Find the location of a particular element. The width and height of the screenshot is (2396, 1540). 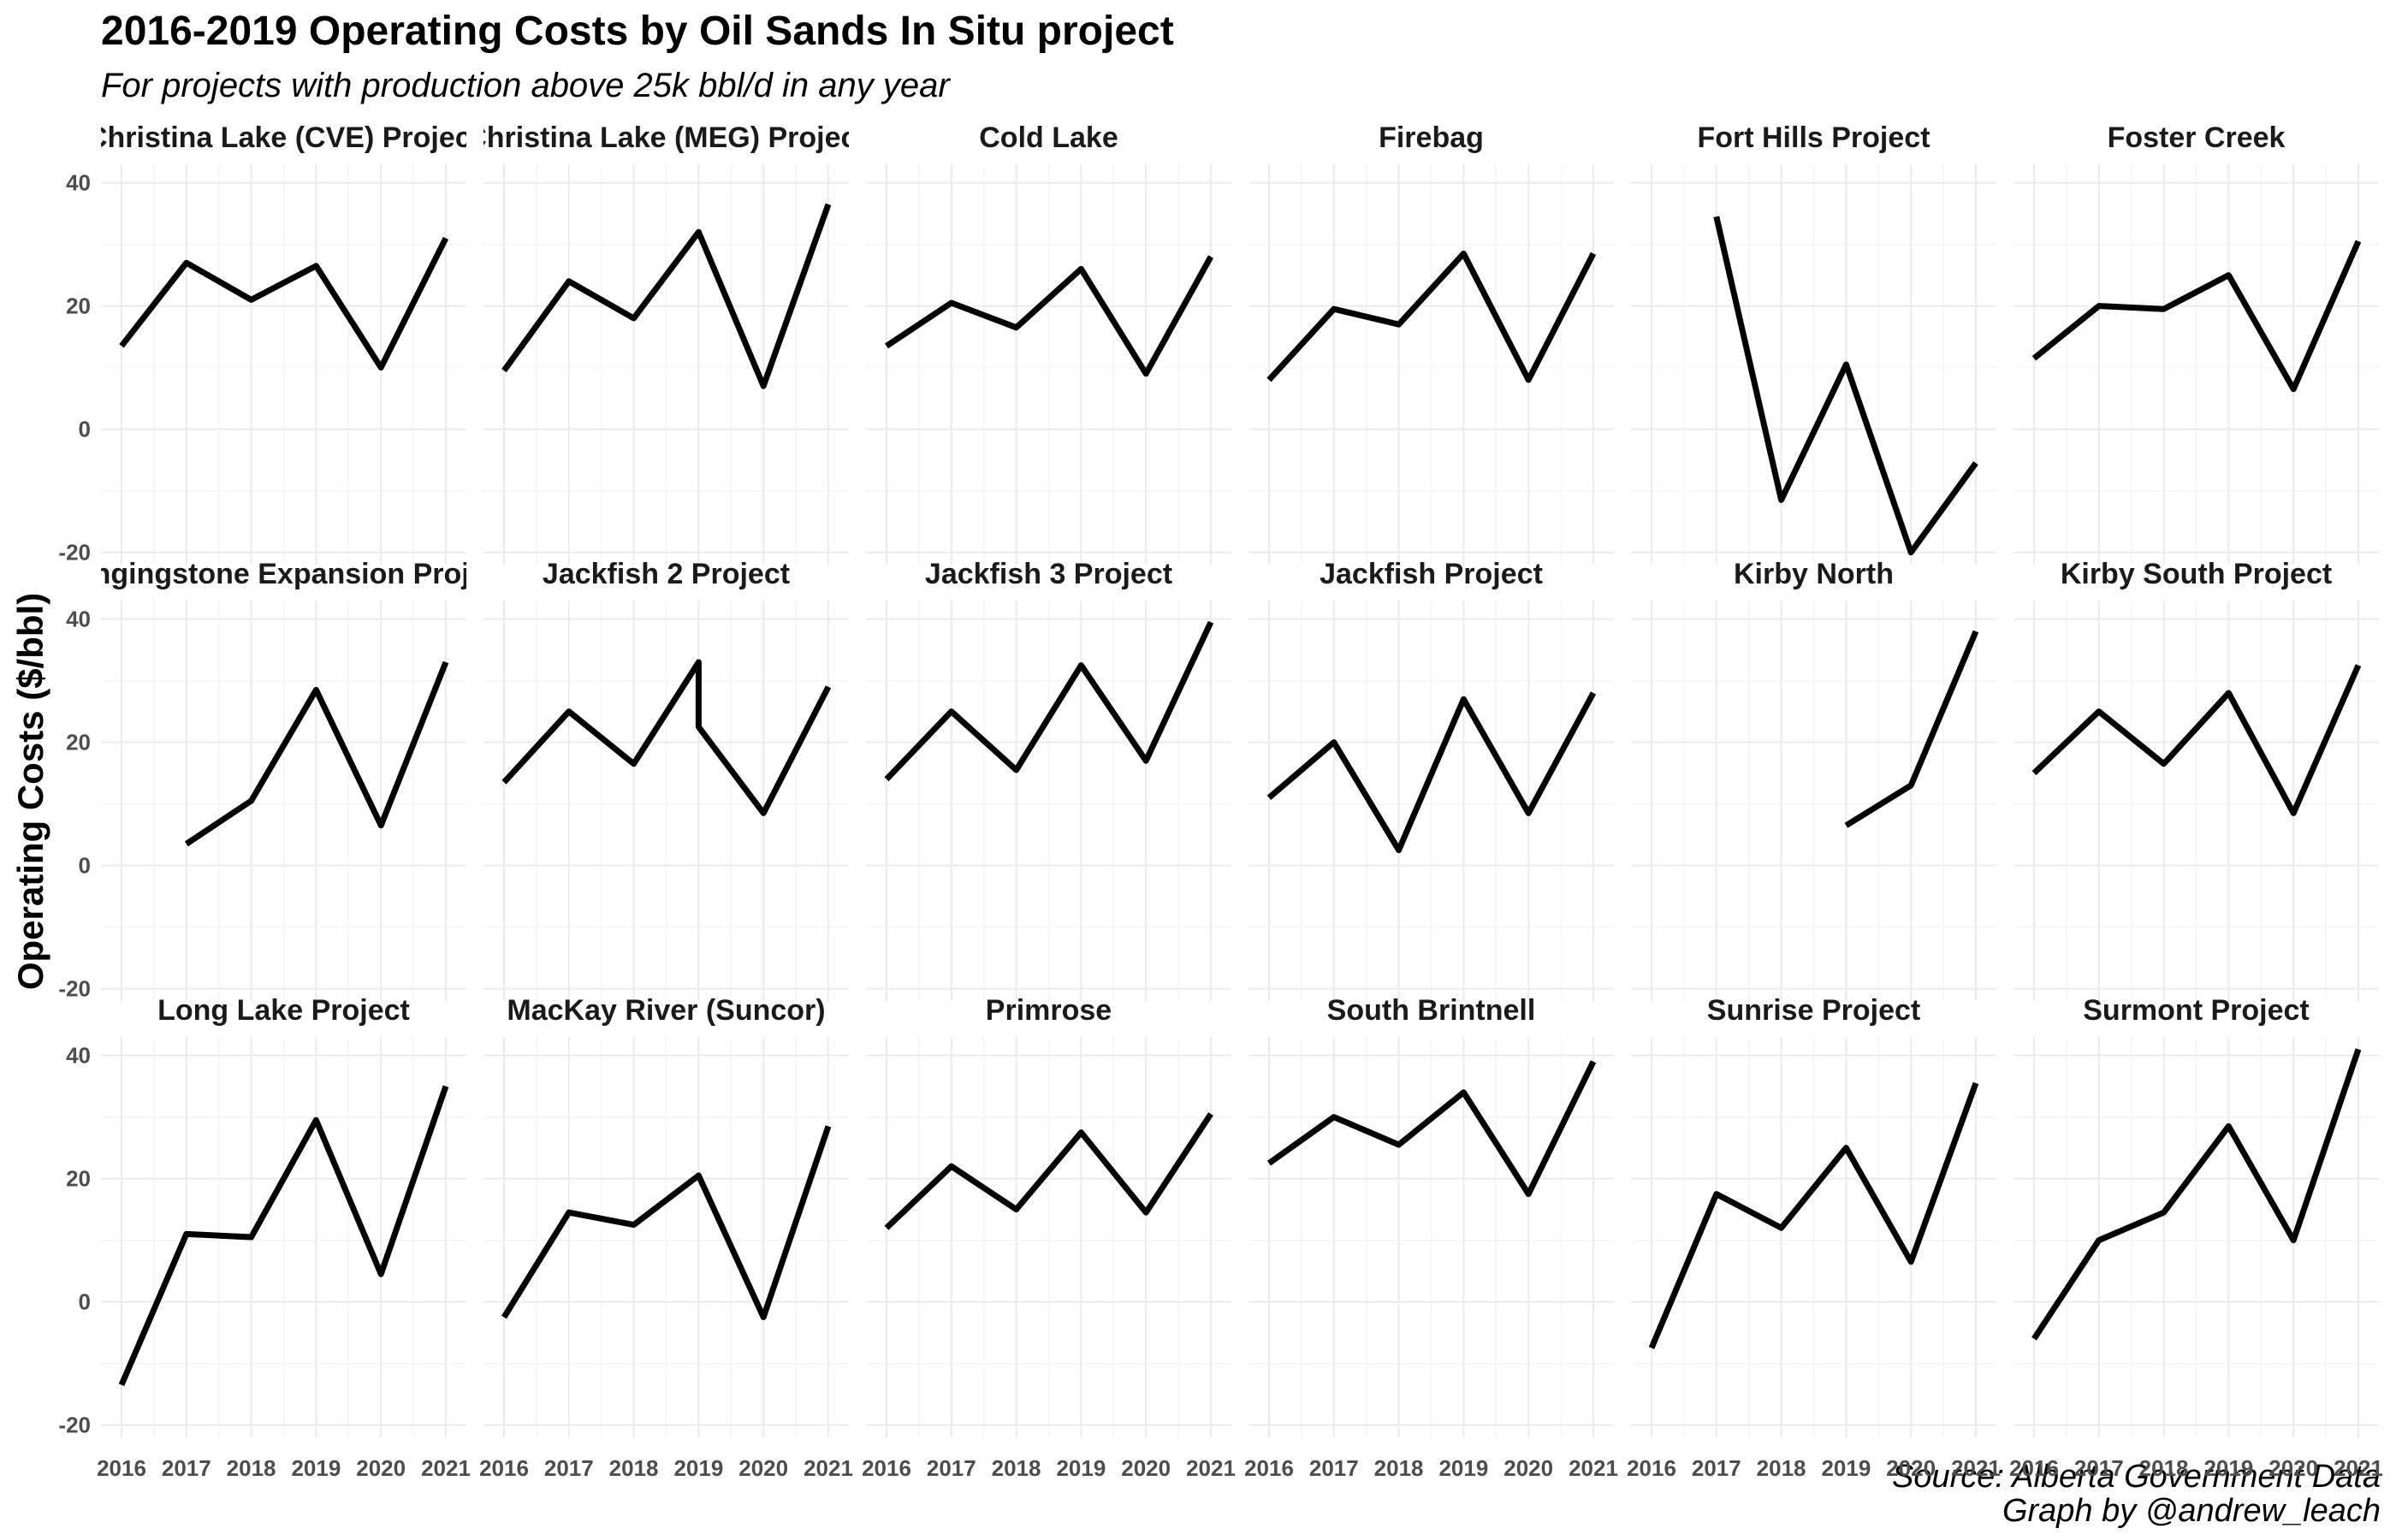

panel-christina-lake-cve-project: Christina Lake (CVE) Project -20 0 20 40 is located at coordinates (269, 343).